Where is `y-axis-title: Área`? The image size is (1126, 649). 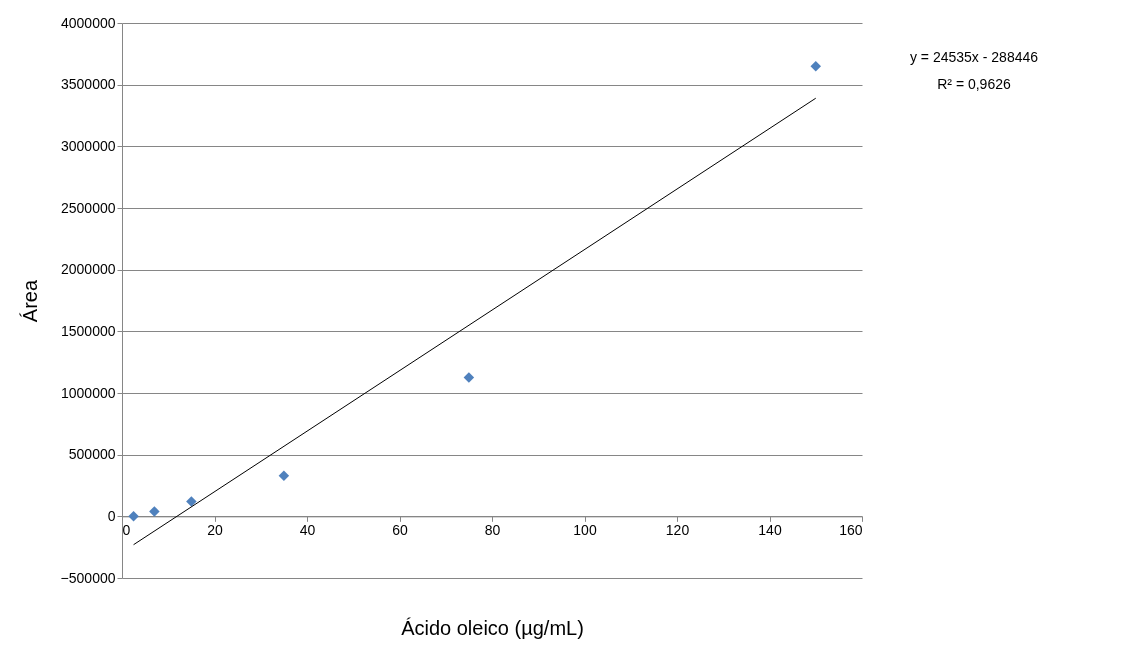 y-axis-title: Área is located at coordinates (29, 301).